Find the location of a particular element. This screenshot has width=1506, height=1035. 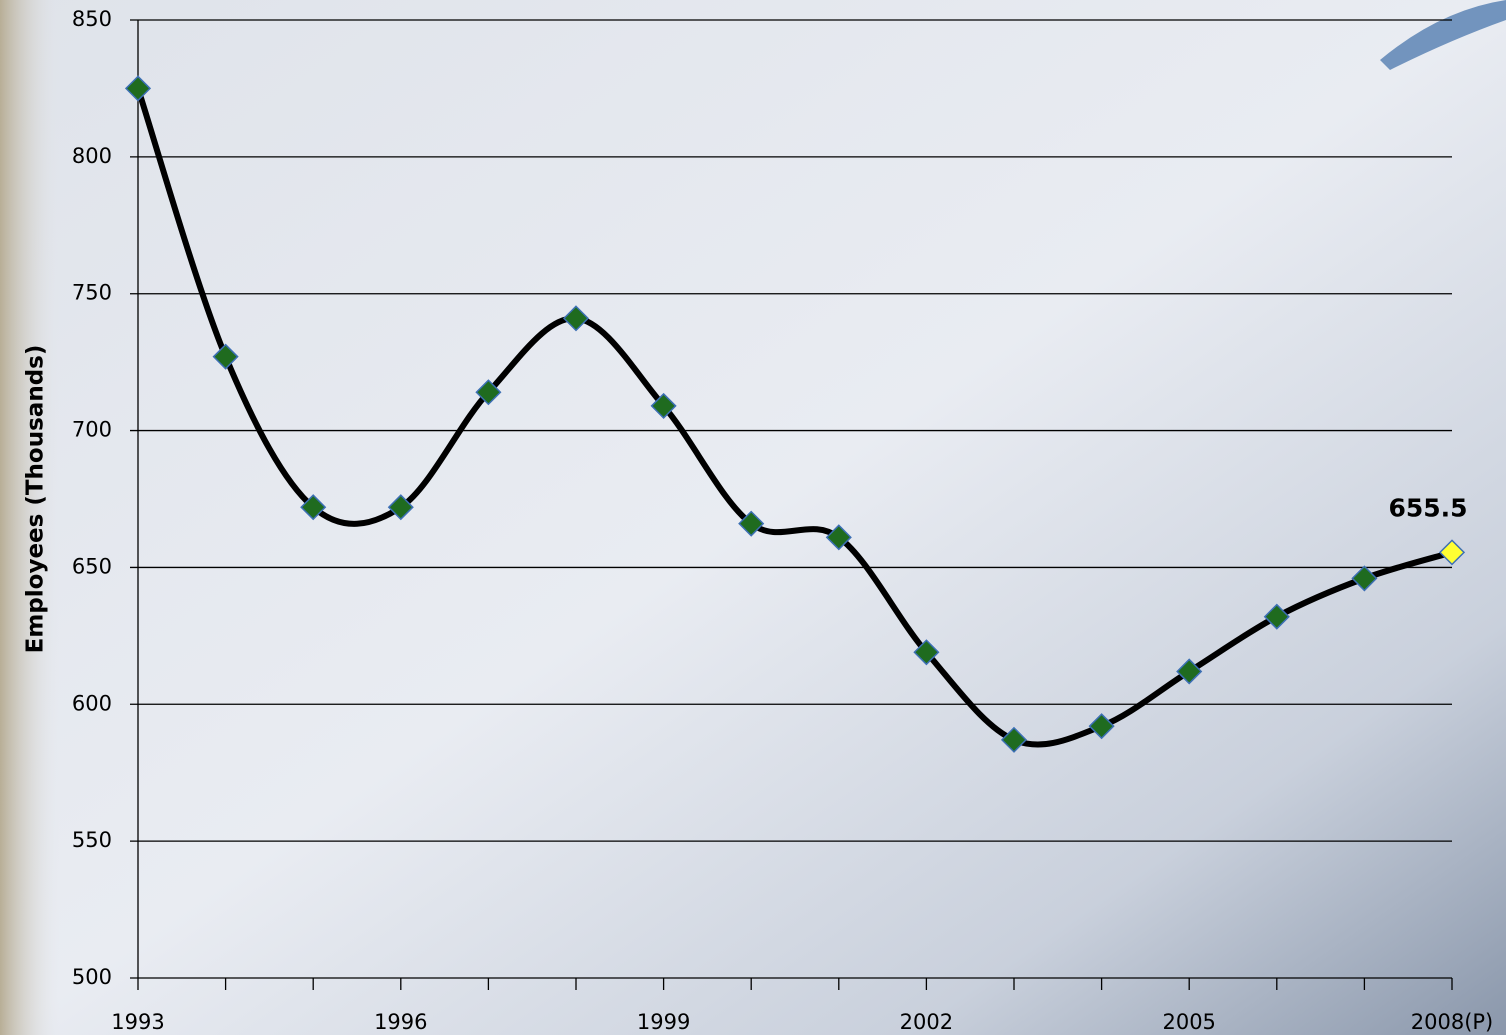

y-tick-label: 850 is located at coordinates (92, 19).